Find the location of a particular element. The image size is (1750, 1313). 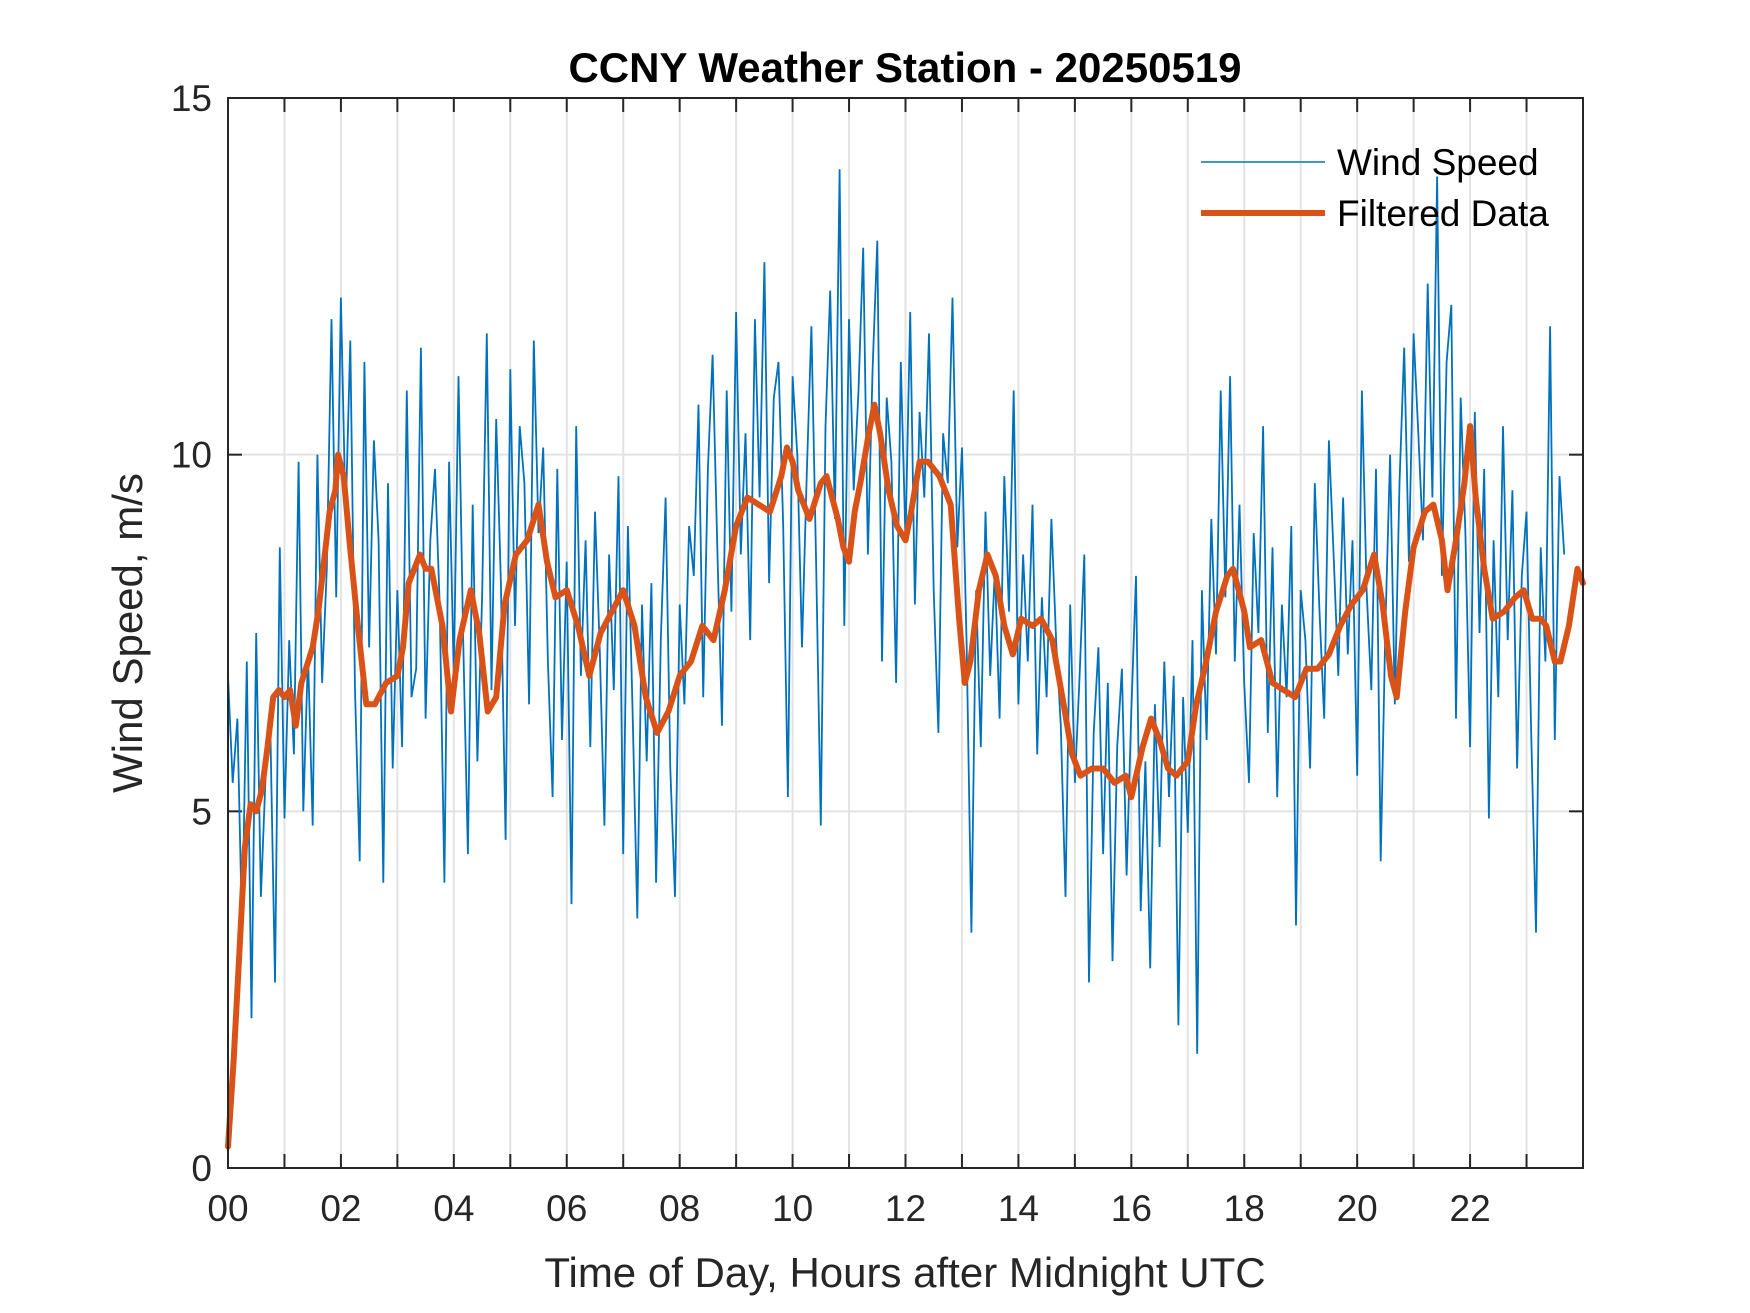

x-tick-label: 14 is located at coordinates (1018, 1208).